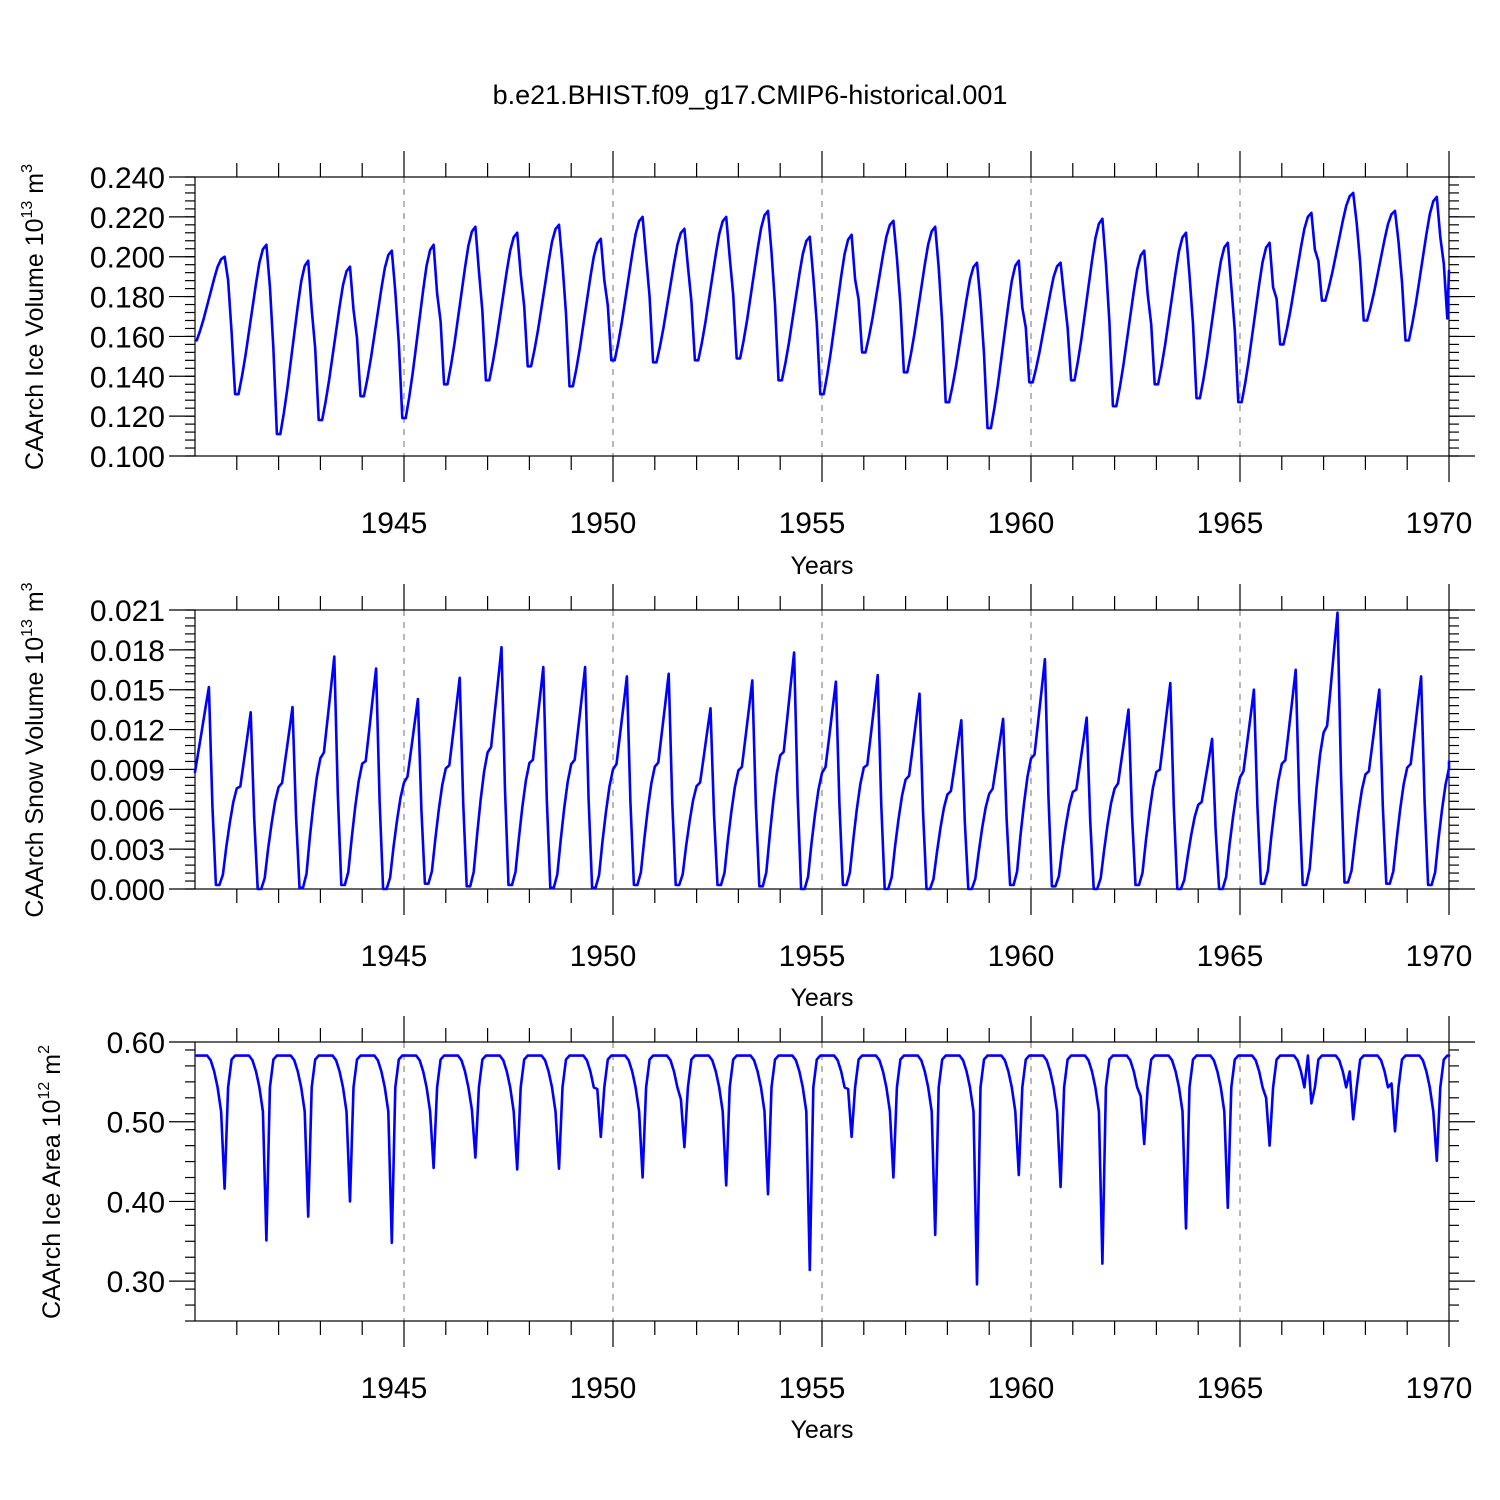 This screenshot has height=1500, width=1500. I want to click on y-tick-label: 0.009, so click(127, 770).